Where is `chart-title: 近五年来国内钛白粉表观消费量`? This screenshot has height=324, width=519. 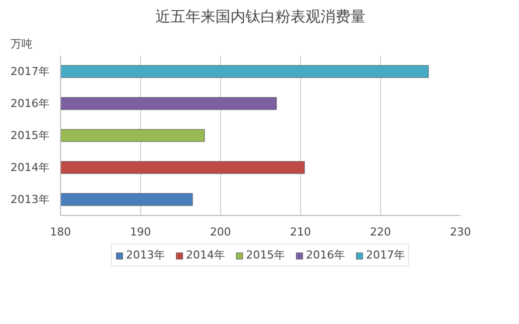 chart-title: 近五年来国内钛白粉表观消费量 is located at coordinates (261, 17).